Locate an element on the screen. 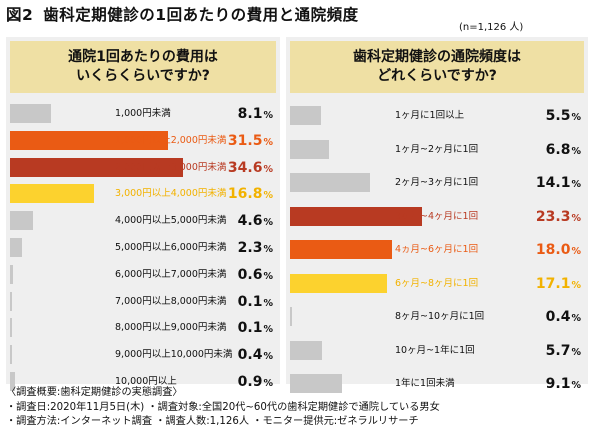 This screenshot has height=444, width=595. cost-value-unit-4: % is located at coordinates (268, 196).